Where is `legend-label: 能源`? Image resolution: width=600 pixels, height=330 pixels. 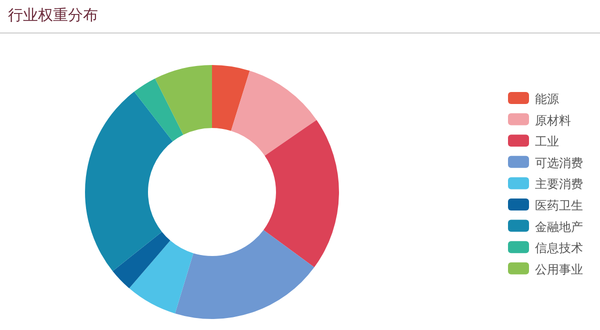
legend-label: 能源 is located at coordinates (547, 99).